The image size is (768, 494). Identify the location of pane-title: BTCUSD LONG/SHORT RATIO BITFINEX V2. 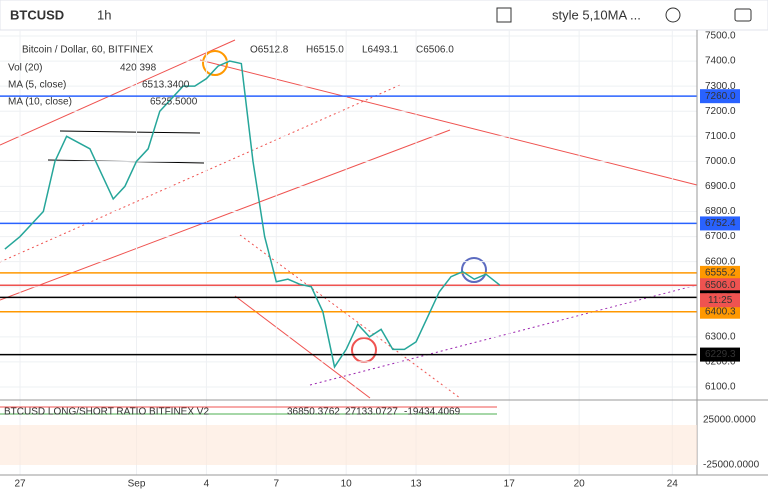
(106, 412).